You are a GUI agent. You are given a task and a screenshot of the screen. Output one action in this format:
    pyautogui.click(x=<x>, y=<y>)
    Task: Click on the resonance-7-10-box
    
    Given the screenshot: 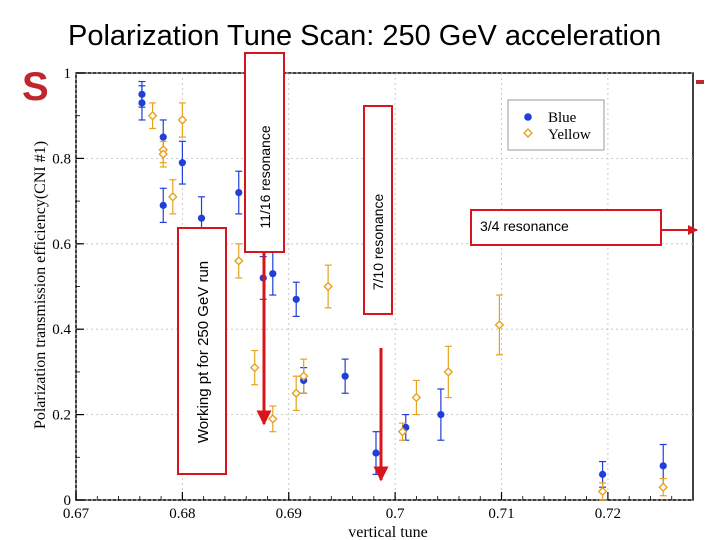 What is the action you would take?
    pyautogui.click(x=378, y=210)
    